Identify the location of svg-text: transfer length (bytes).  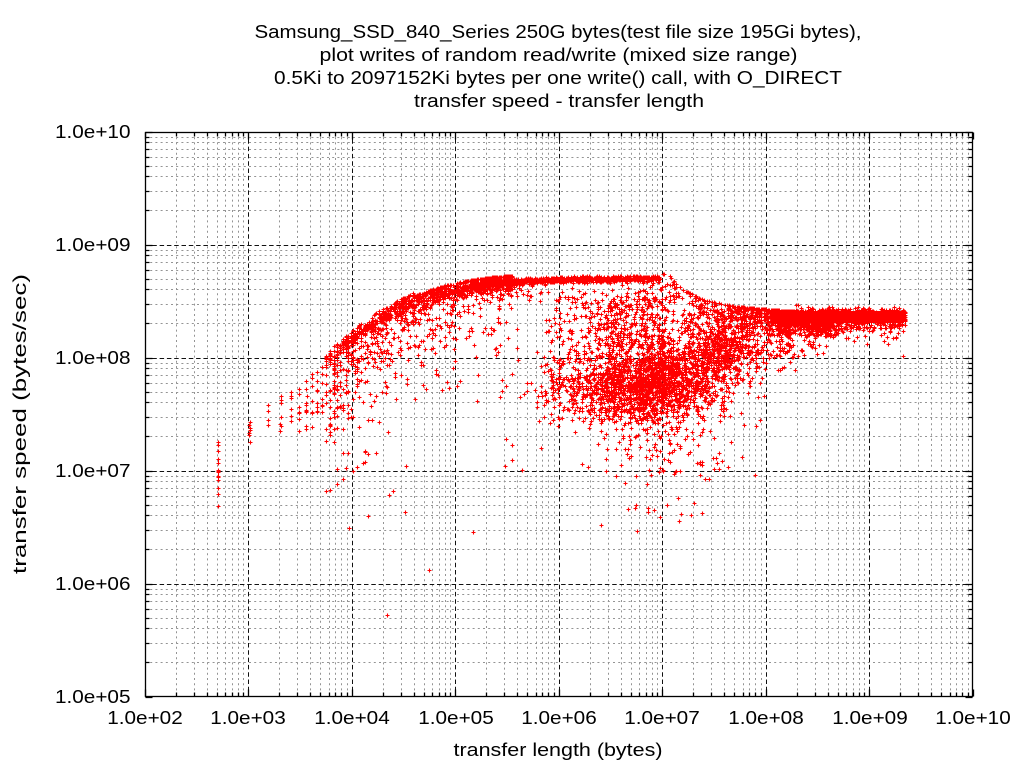
(558, 750).